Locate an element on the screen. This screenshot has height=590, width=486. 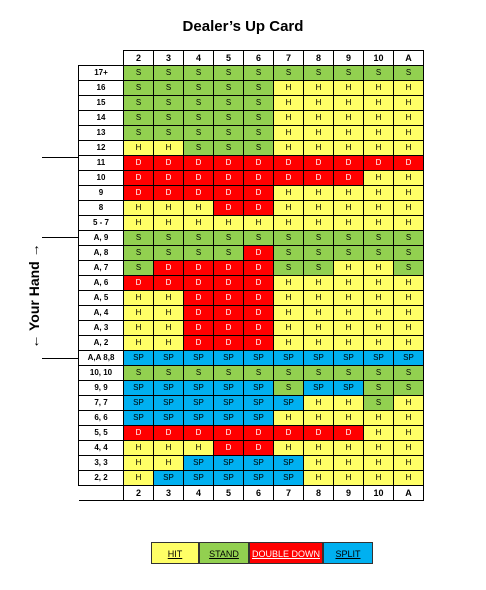
hand-row: 17+ S S S S S S S S S S is located at coordinates (251, 73).